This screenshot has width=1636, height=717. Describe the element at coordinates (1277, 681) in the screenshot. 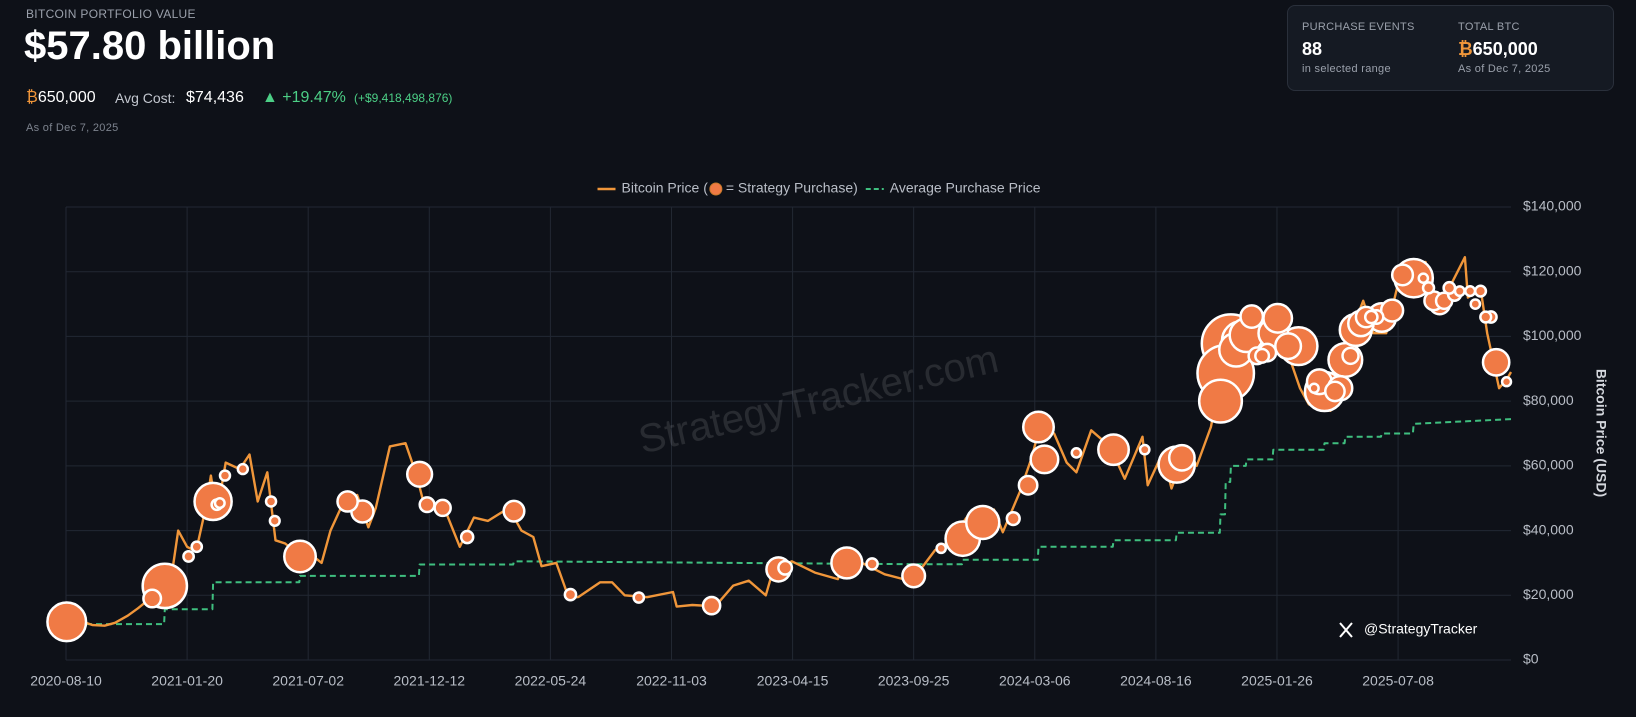

I see `x-tick-label: 2025-01-26` at that location.